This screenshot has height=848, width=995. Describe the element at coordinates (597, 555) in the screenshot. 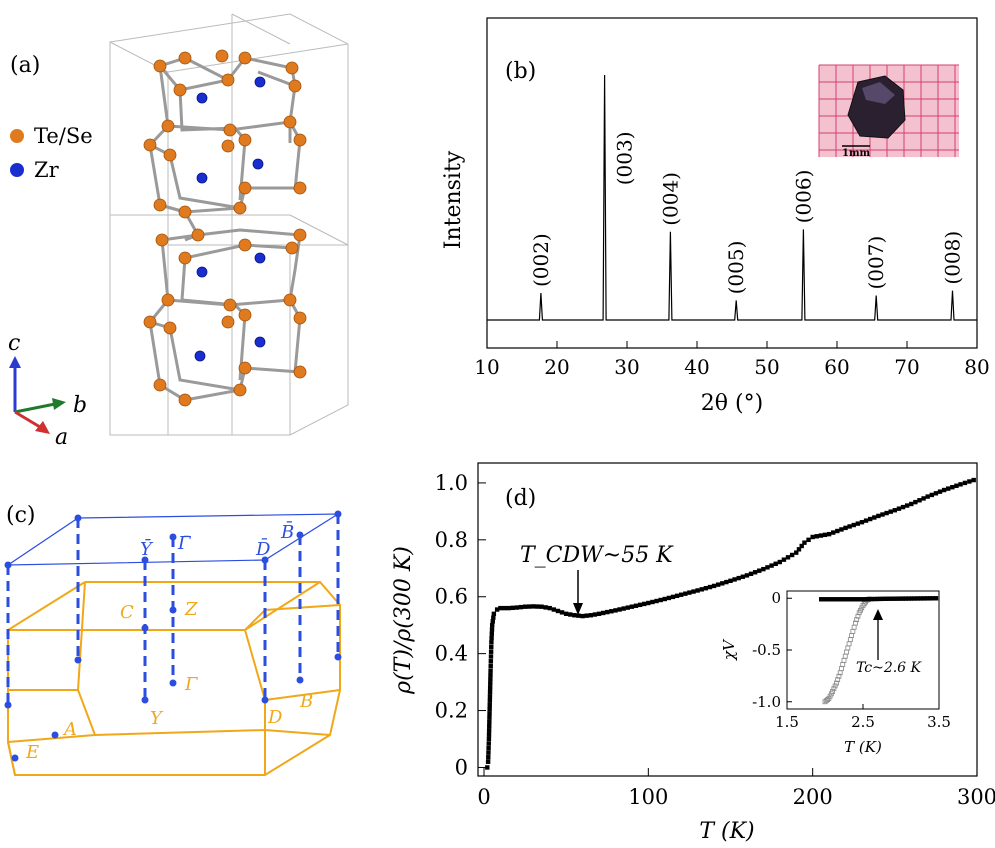

I see `cdw-annotation: T_CDW~55 K` at that location.